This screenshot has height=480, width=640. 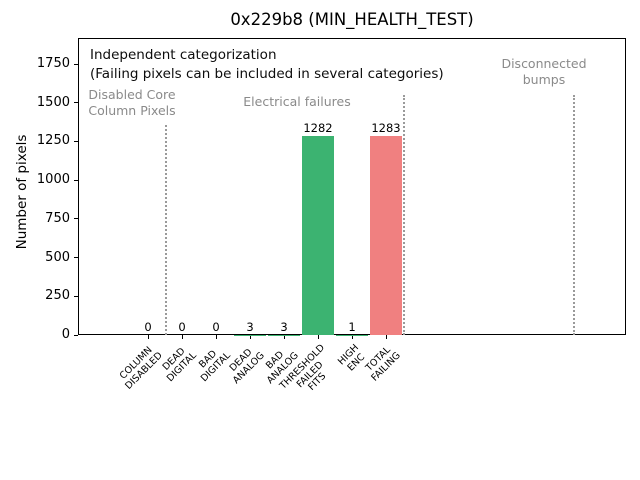 I want to click on chart-title: 0x229b8 (MIN_HEALTH_TEST), so click(x=352, y=19).